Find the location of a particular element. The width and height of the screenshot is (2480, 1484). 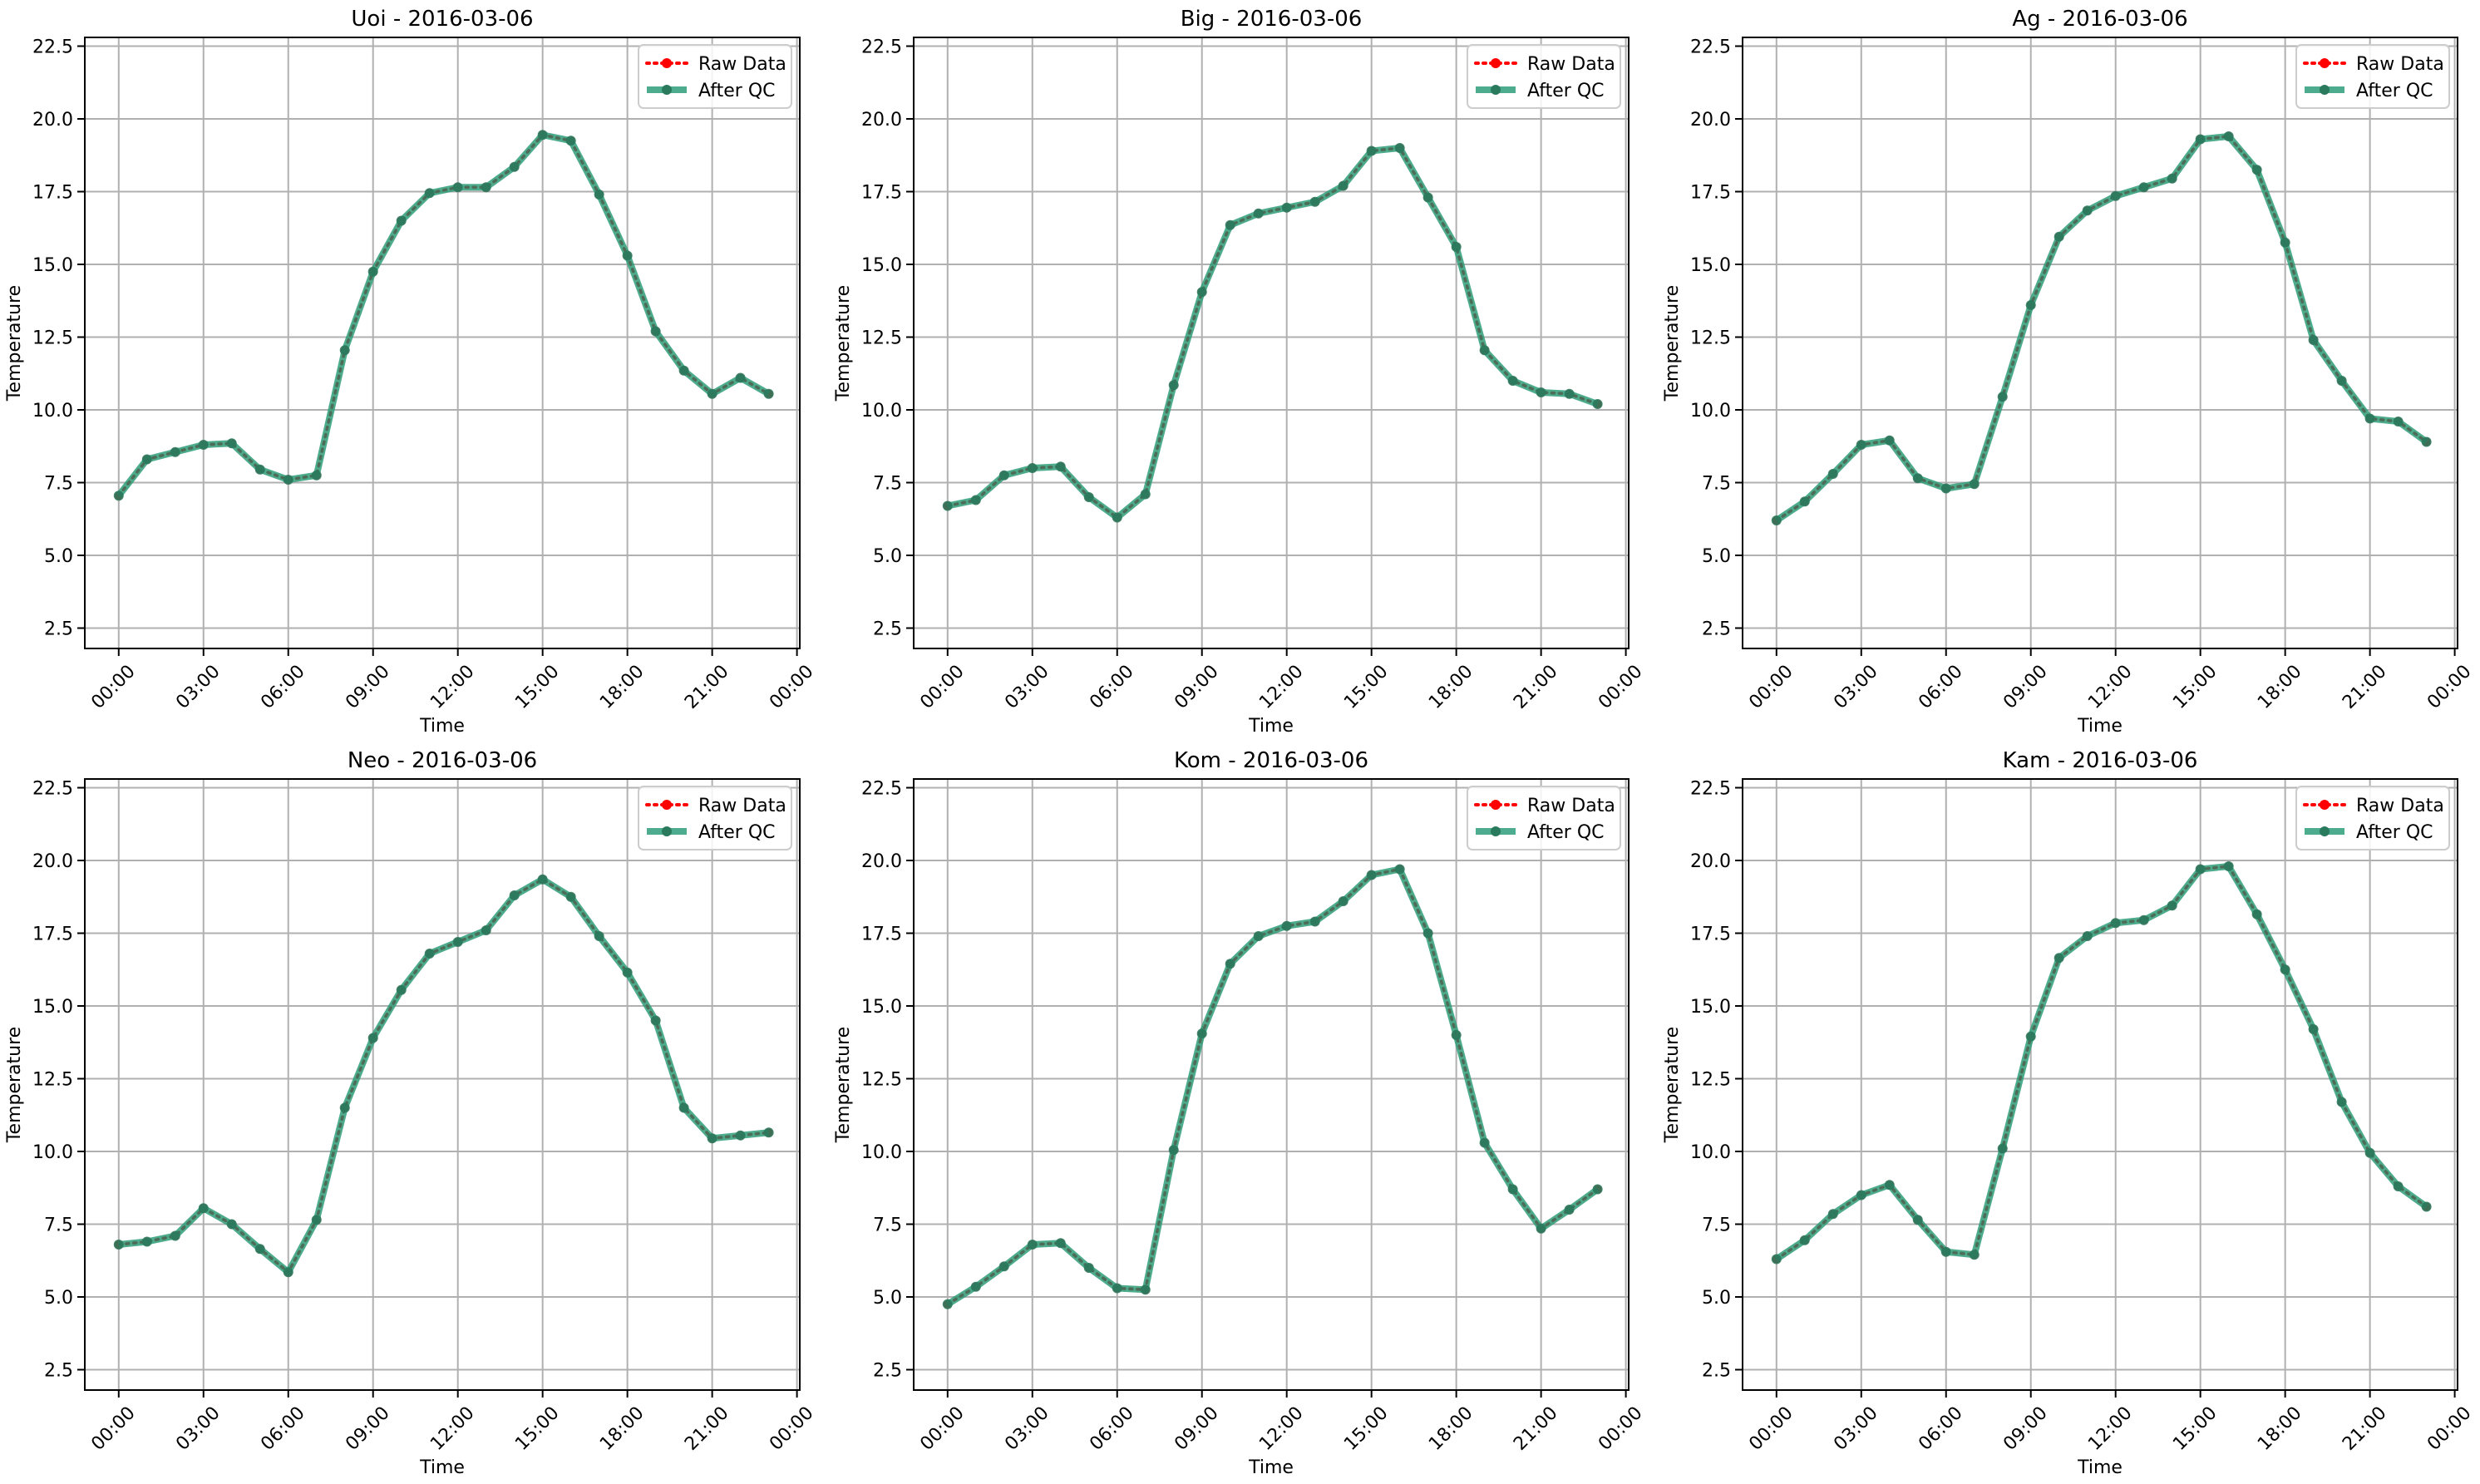

x-axis-label: Time is located at coordinates (2100, 1467).